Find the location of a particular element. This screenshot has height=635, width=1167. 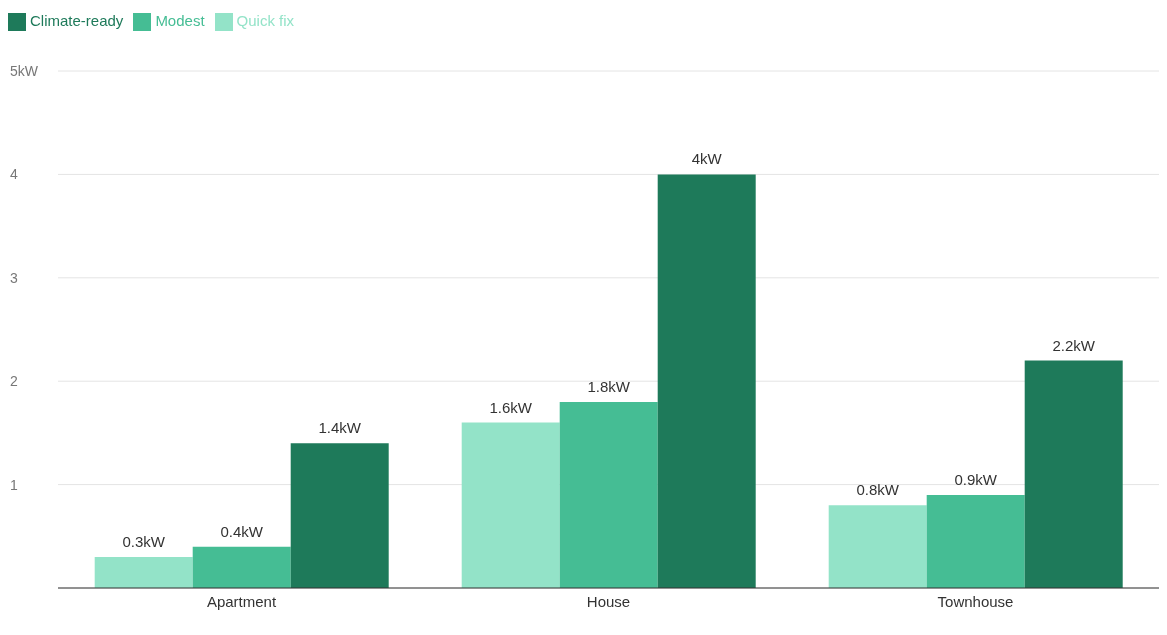

y-tick-label: 3 is located at coordinates (14, 277).